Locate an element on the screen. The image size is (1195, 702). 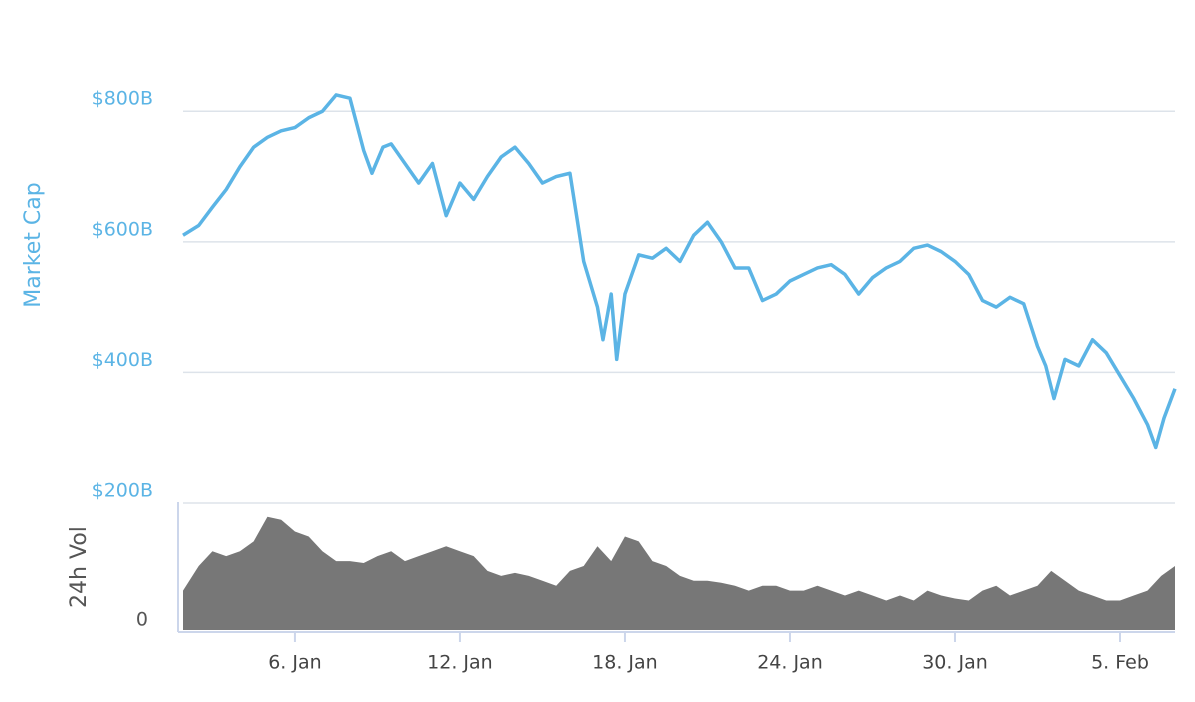
x-tick-label: 18. Jan is located at coordinates (625, 663).